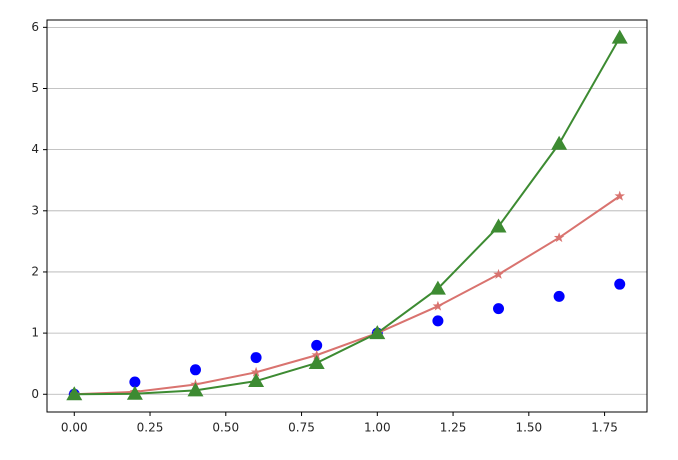 This screenshot has width=678, height=460. What do you see at coordinates (74, 428) in the screenshot?
I see `x-tick-label: 0.00` at bounding box center [74, 428].